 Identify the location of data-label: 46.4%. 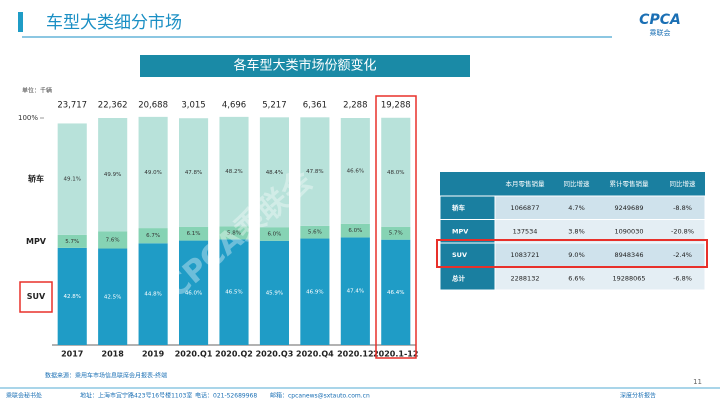
(395, 293).